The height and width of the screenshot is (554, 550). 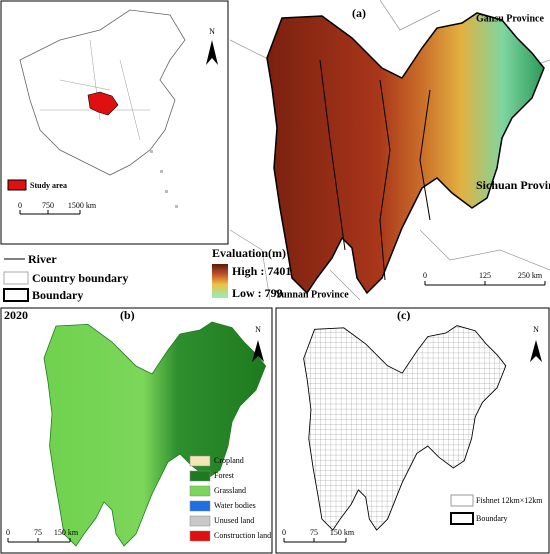 I want to click on land-legend, so click(x=200, y=498).